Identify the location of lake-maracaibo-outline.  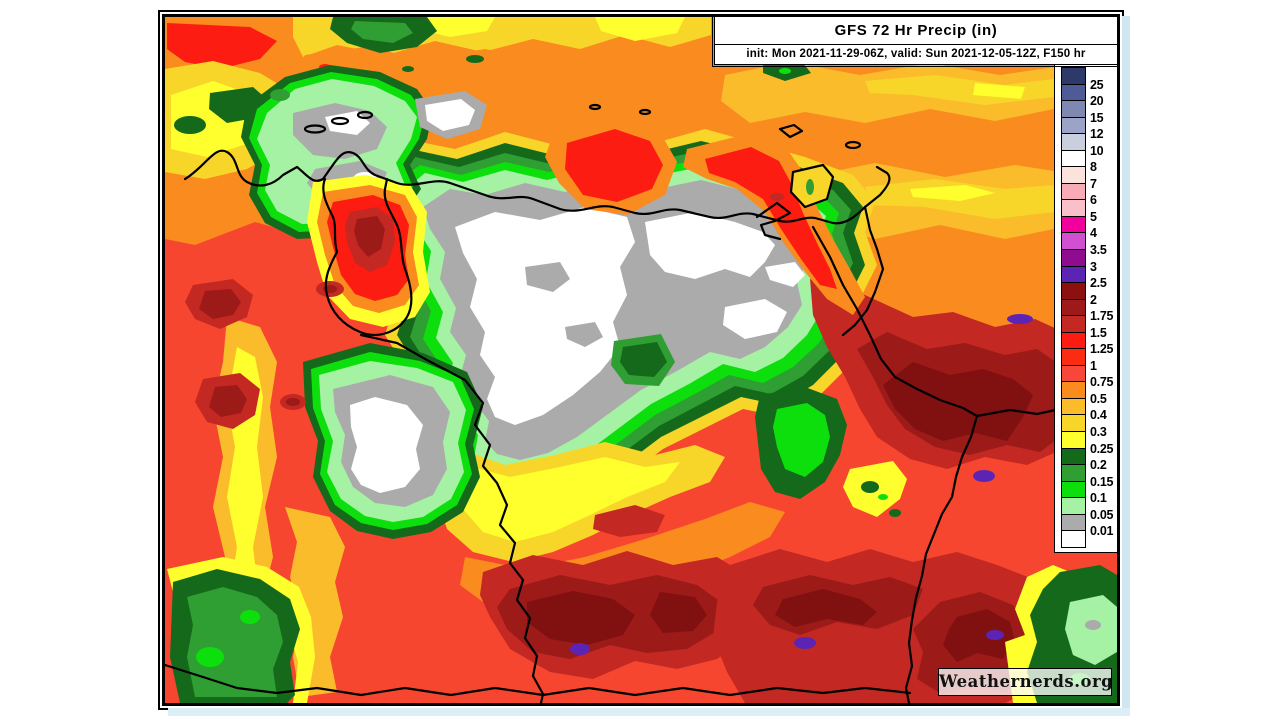
(367, 256).